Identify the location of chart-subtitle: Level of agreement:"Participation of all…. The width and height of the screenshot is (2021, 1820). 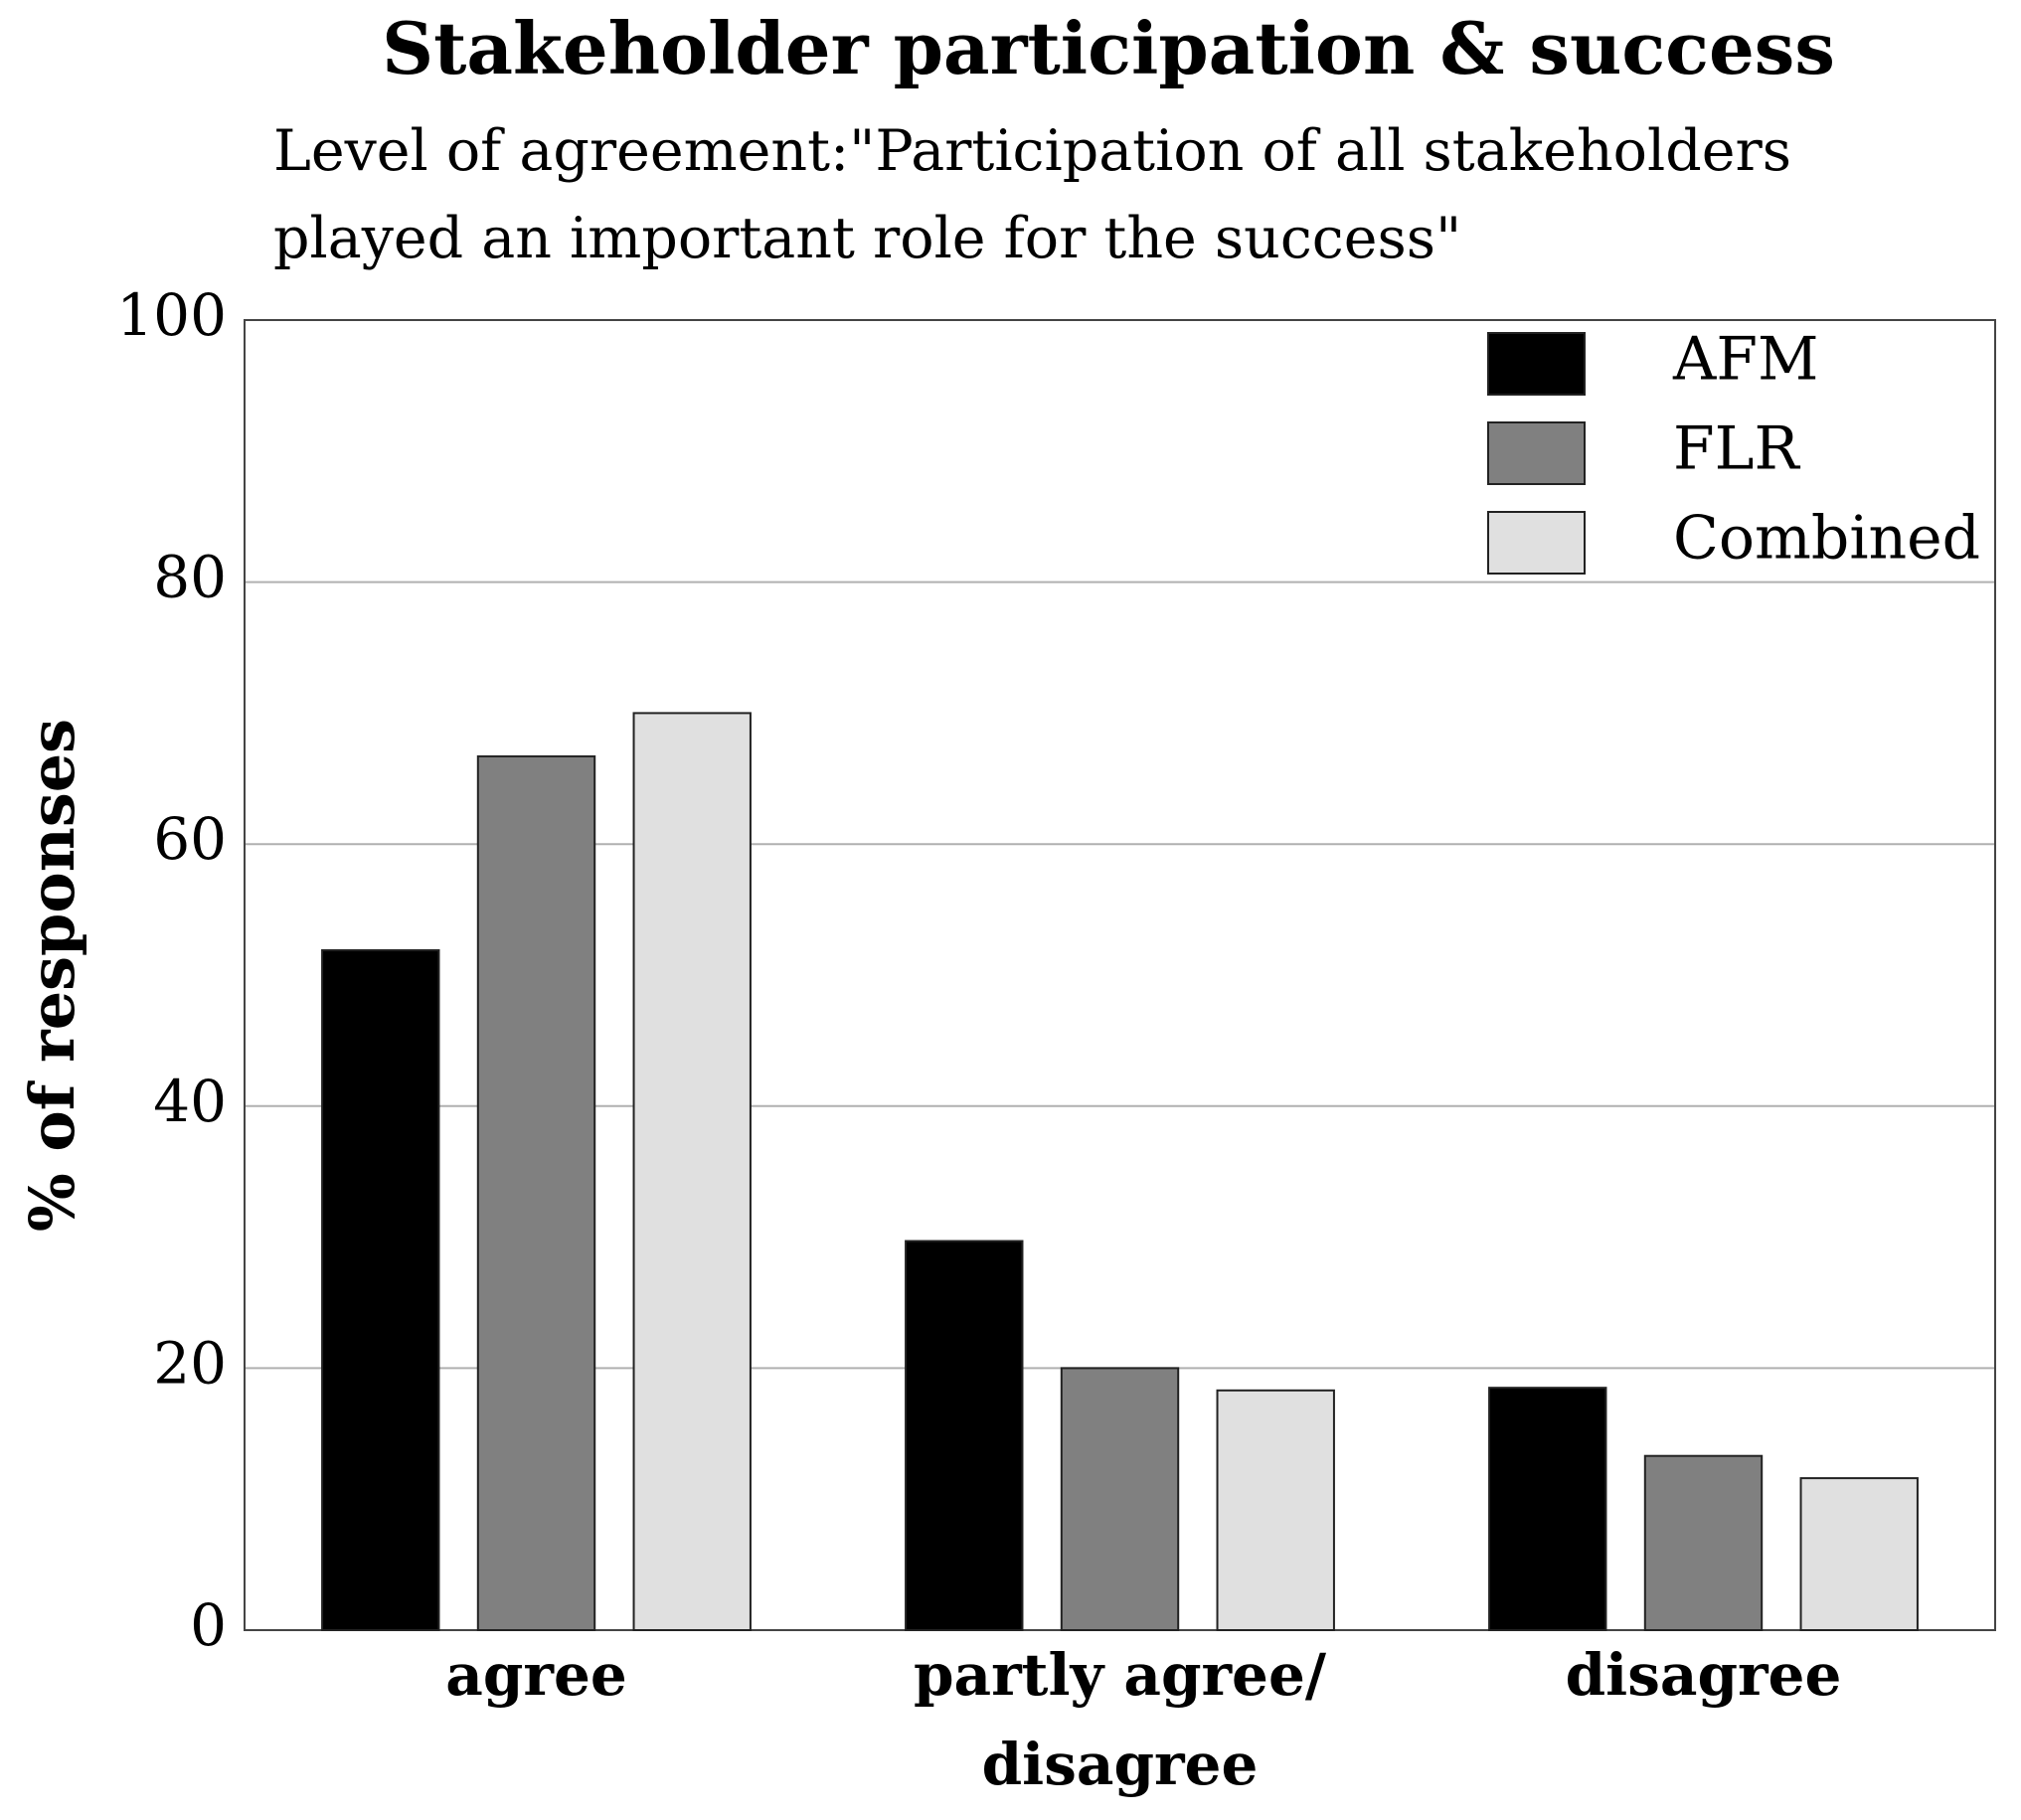
(1032, 194).